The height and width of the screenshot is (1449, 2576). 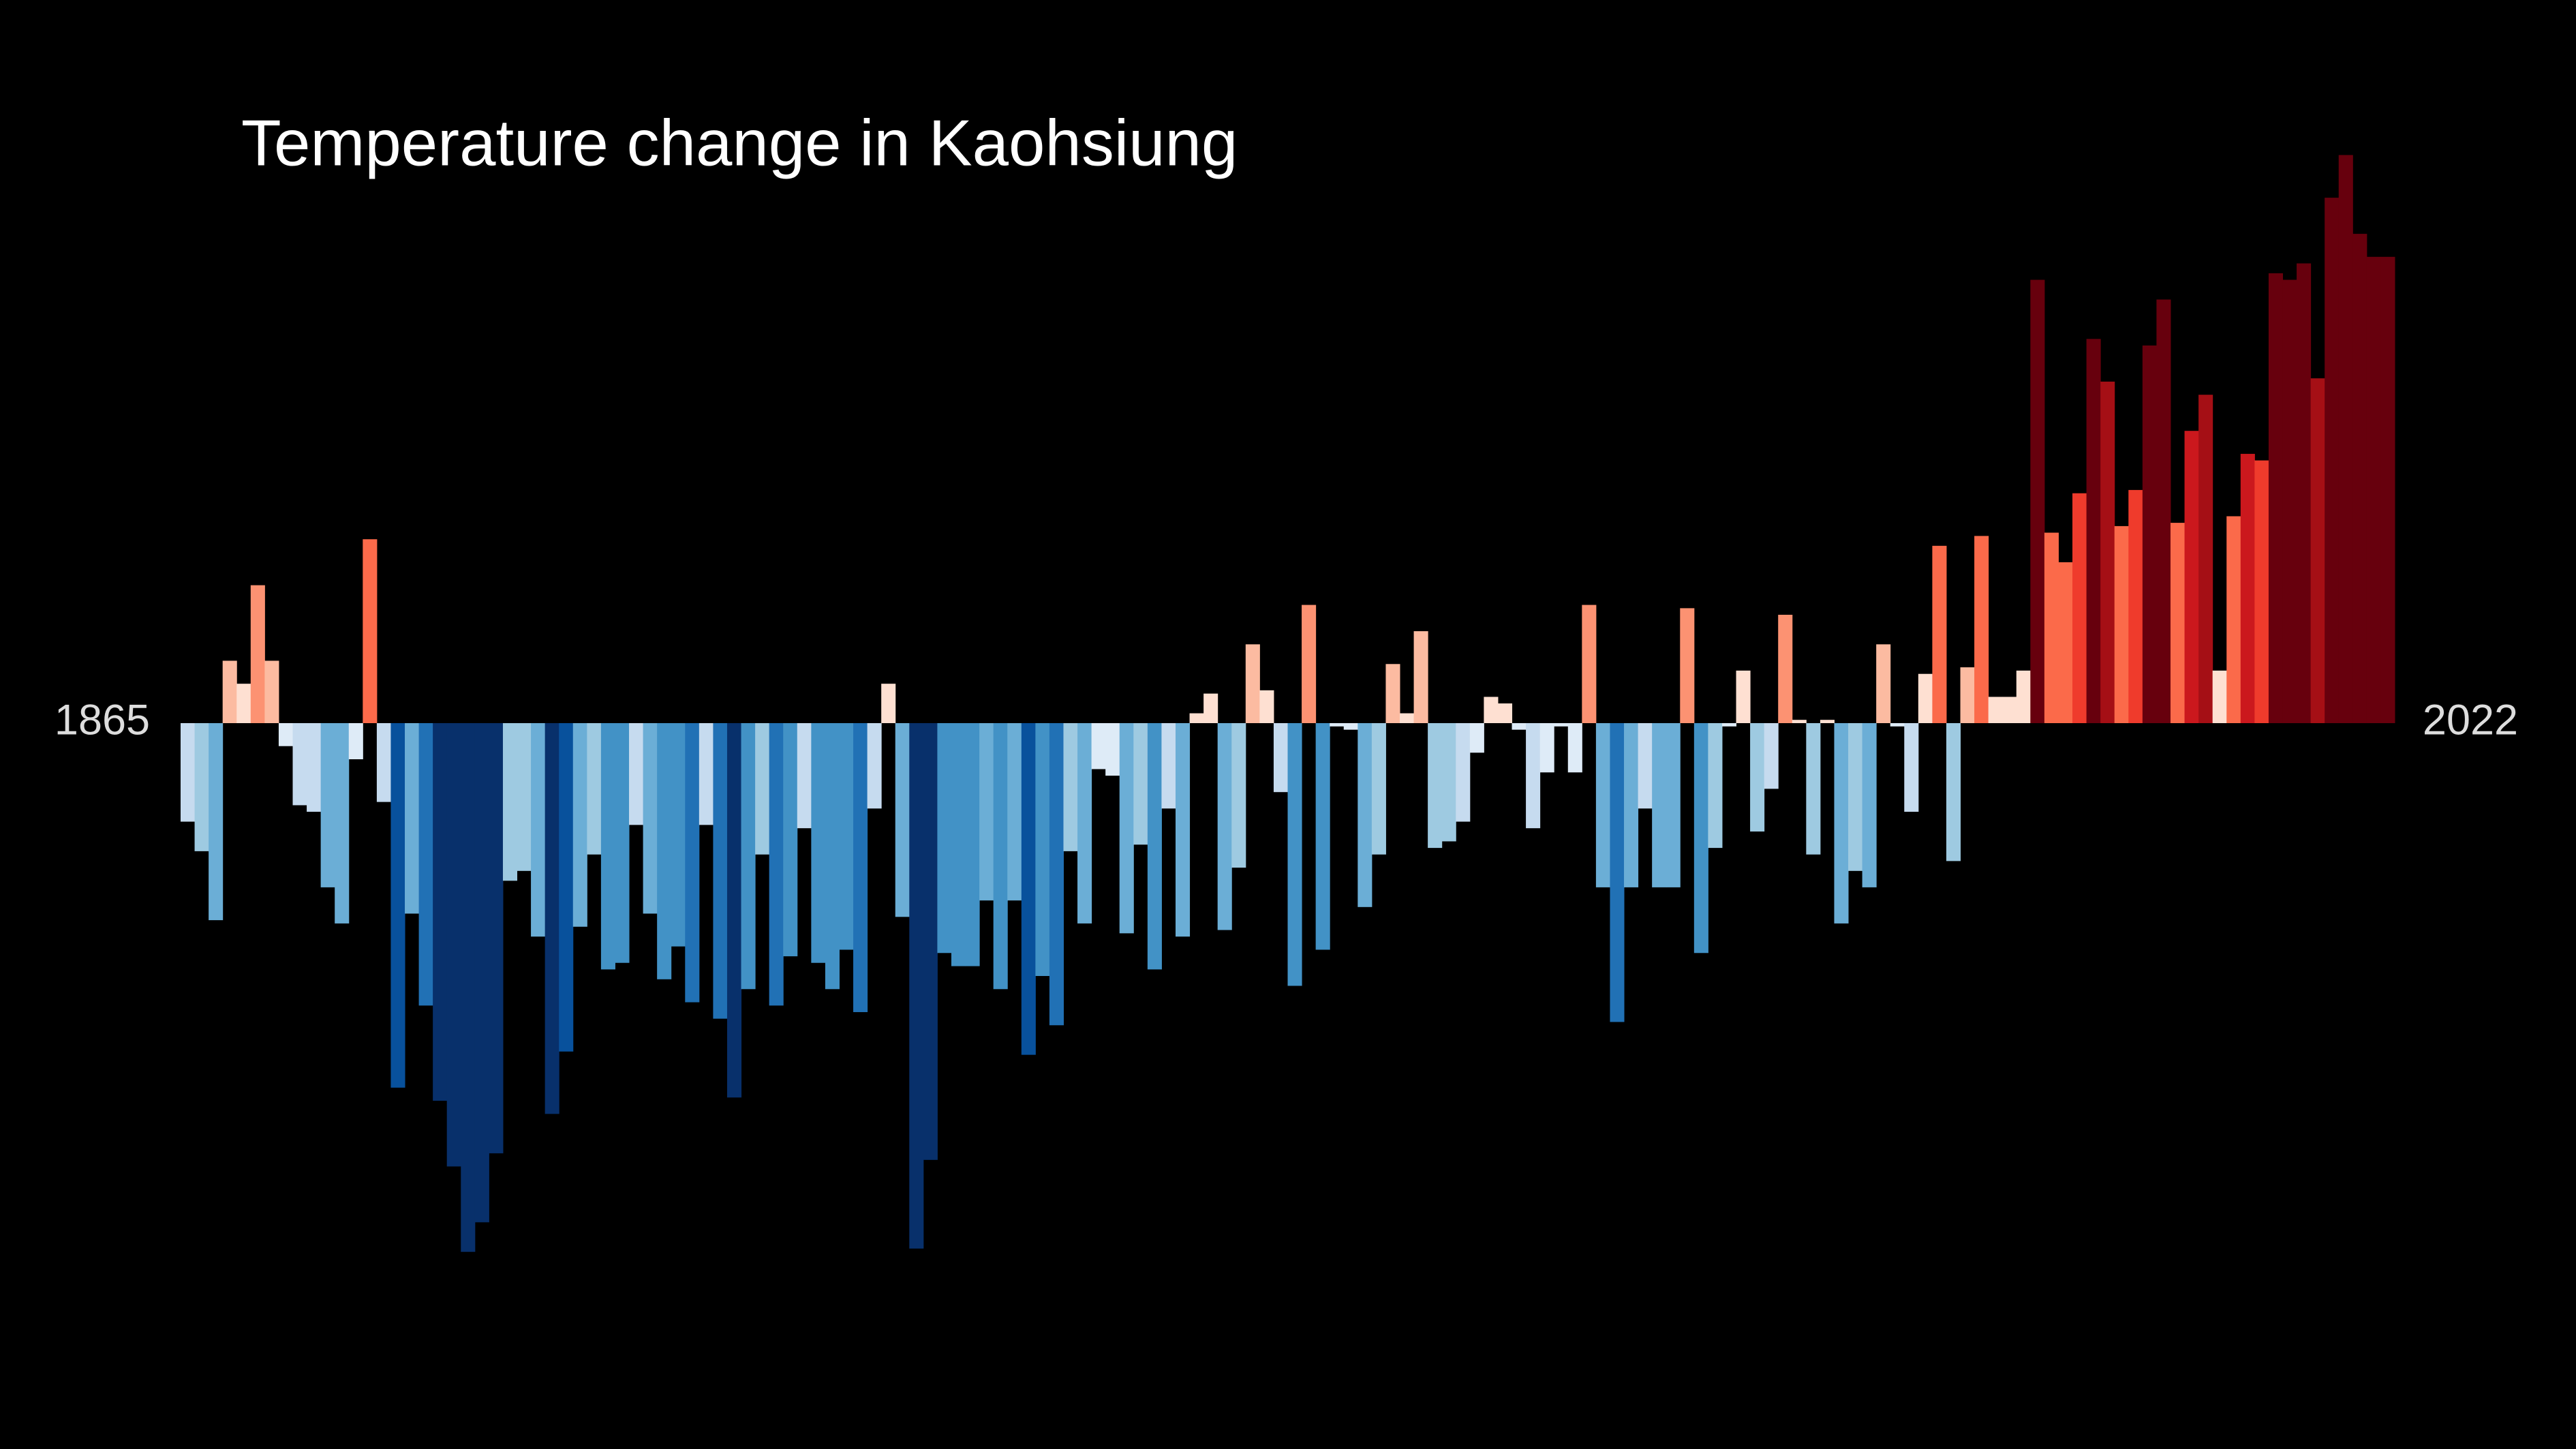 What do you see at coordinates (739, 142) in the screenshot?
I see `chart-title: Temperature change in Kaohsiung` at bounding box center [739, 142].